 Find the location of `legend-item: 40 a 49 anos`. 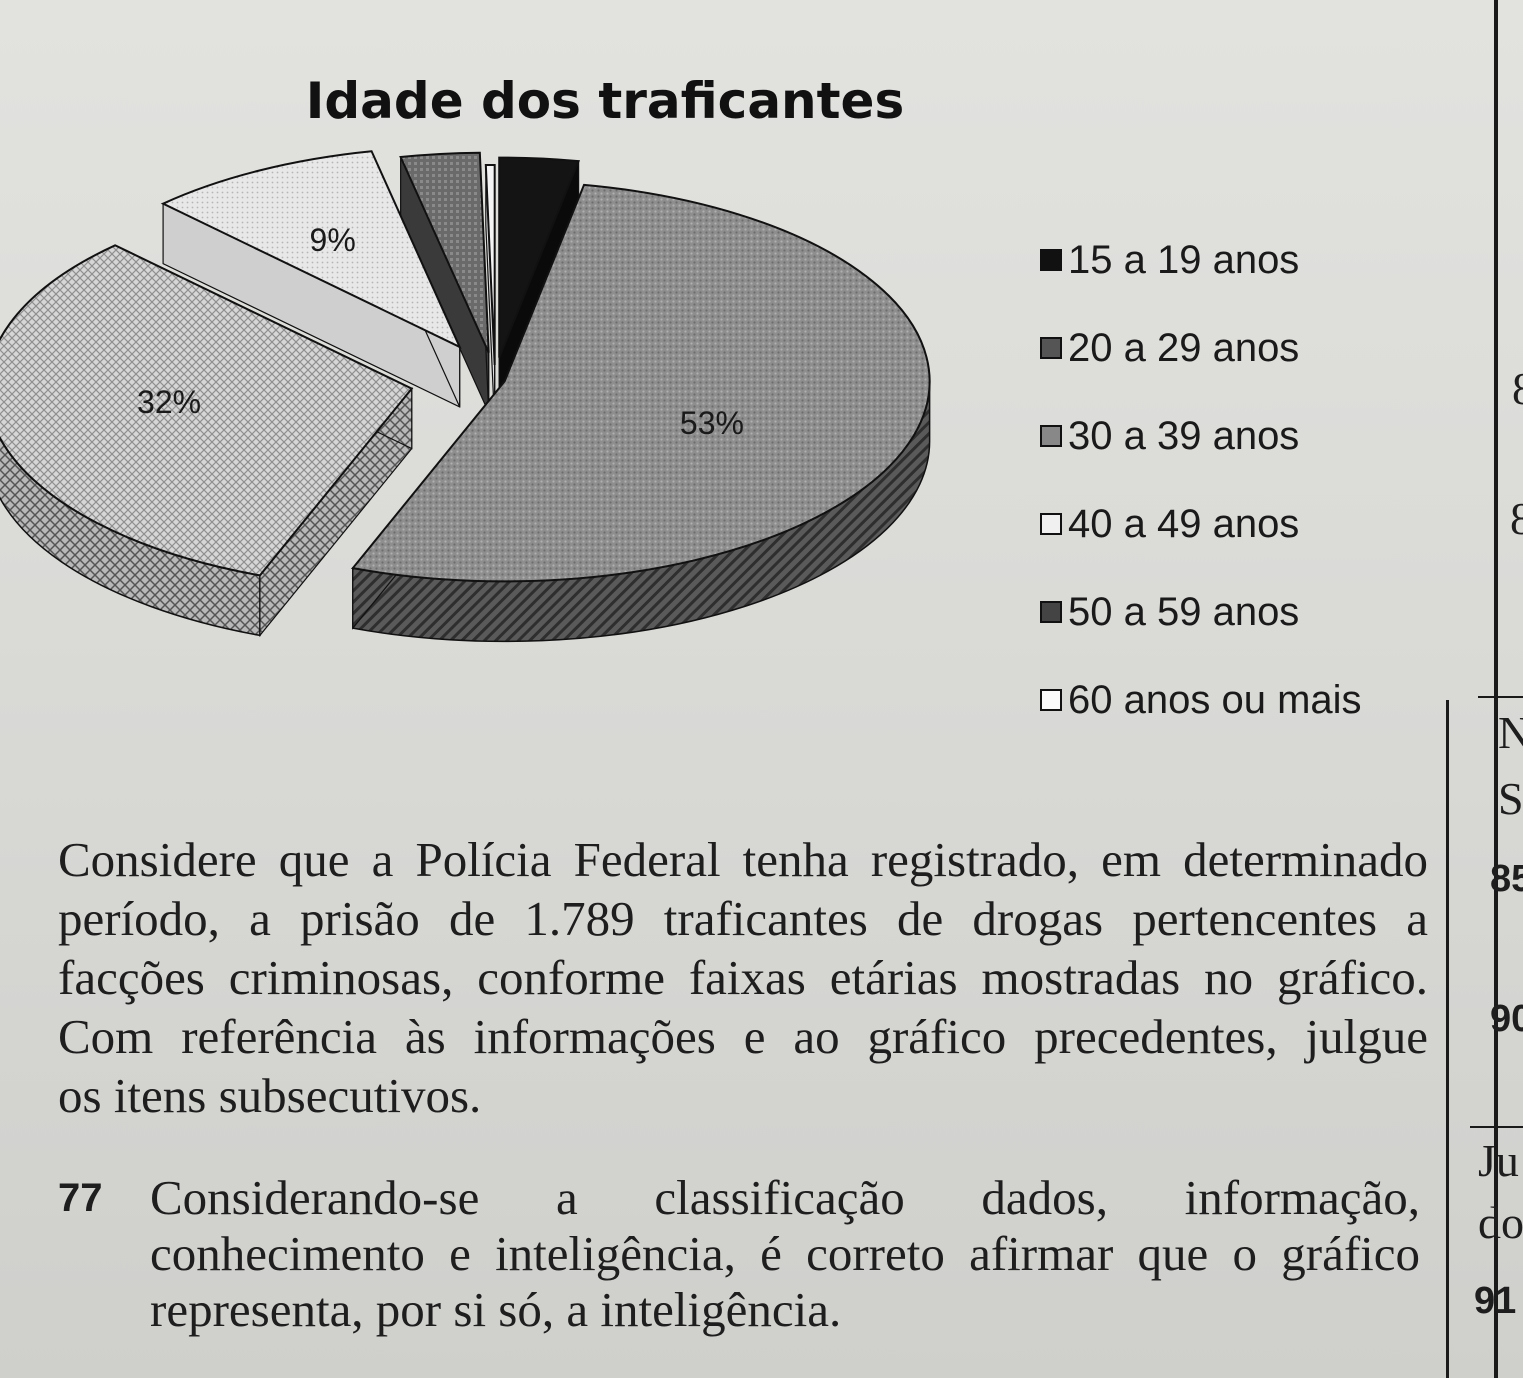

legend-item: 40 a 49 anos is located at coordinates (1169, 524).